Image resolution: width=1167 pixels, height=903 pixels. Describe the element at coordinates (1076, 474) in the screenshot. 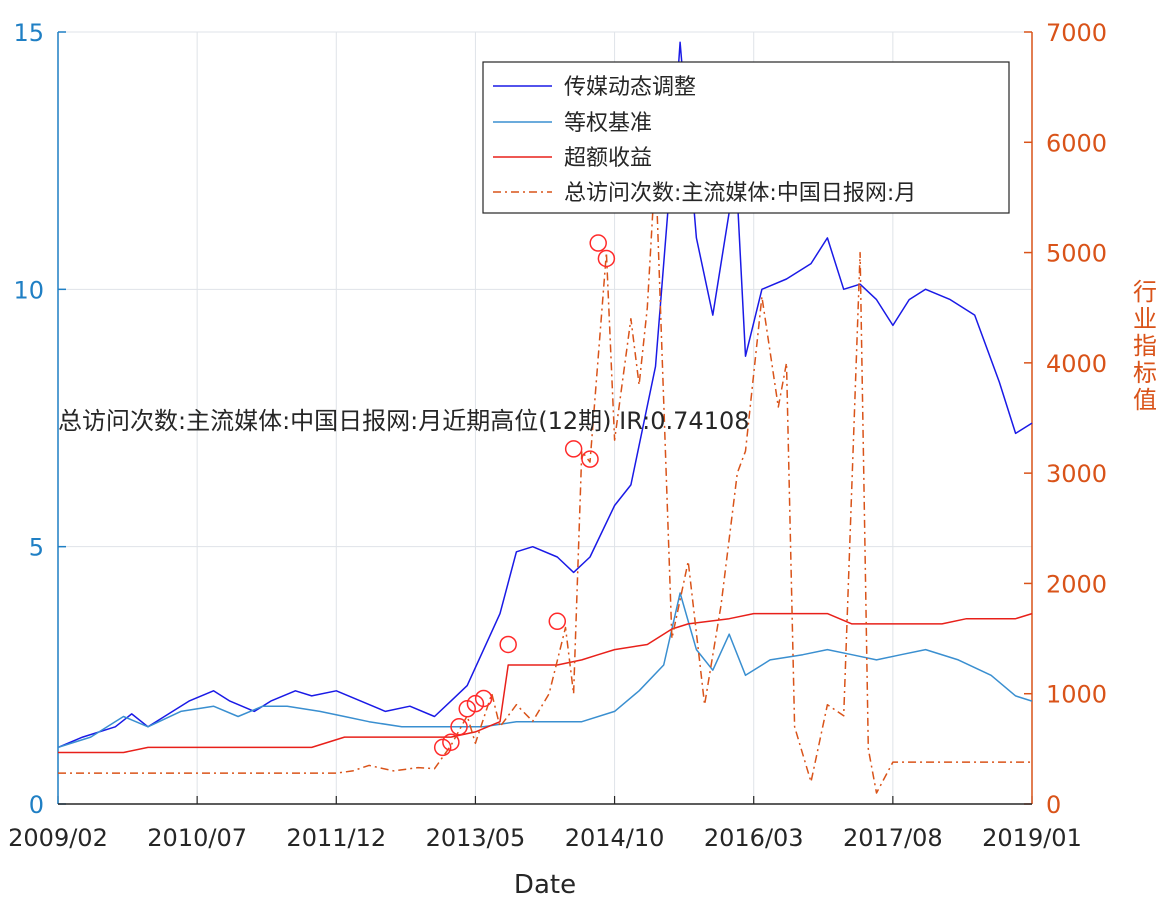

I see `right-tick-label-3: 3000` at that location.